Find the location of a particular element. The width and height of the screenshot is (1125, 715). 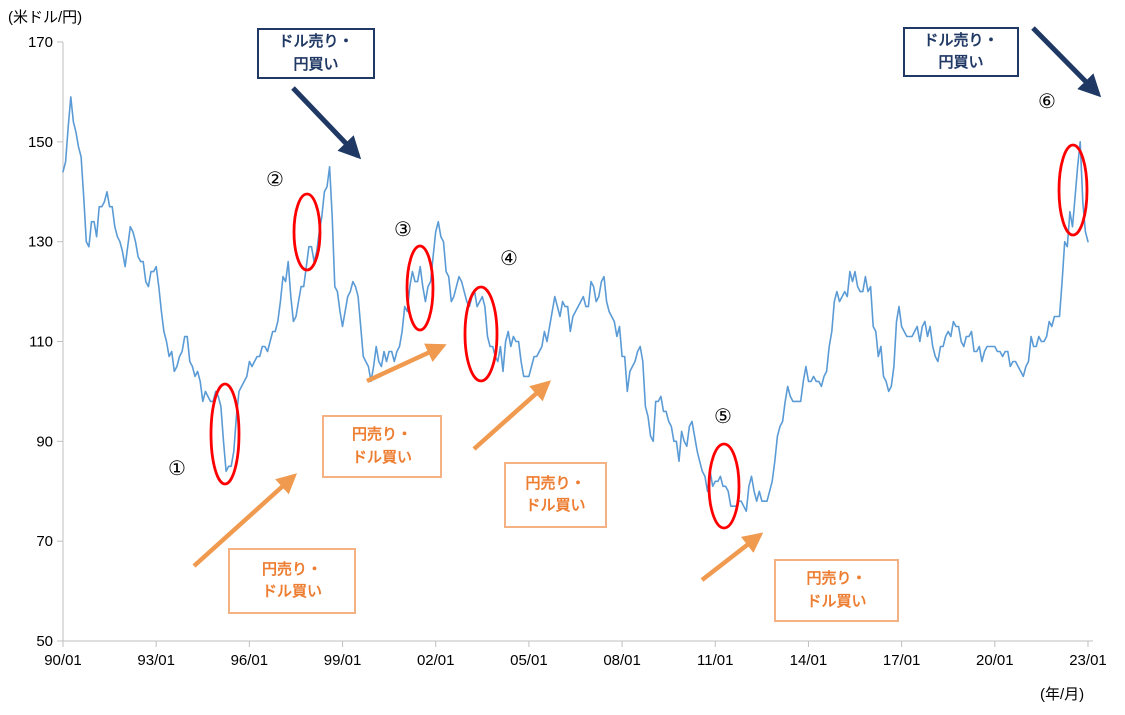

annotation-box-dollar-sell-yen-buy-1: ドル売り・ 円買い is located at coordinates (316, 53).